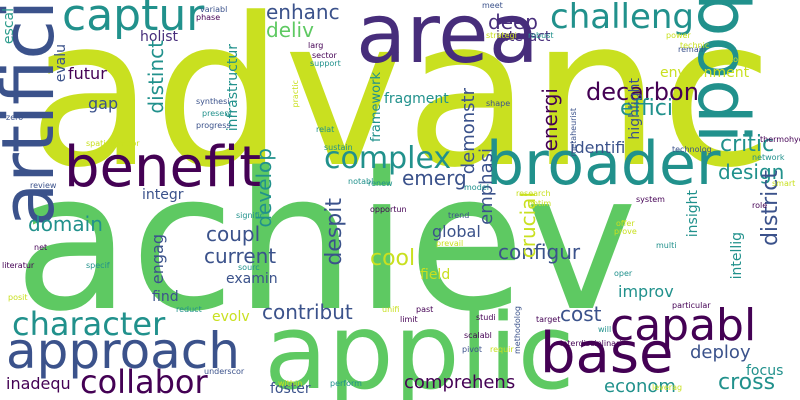 This screenshot has height=400, width=800. What do you see at coordinates (622, 18) in the screenshot?
I see `word: challeng` at bounding box center [622, 18].